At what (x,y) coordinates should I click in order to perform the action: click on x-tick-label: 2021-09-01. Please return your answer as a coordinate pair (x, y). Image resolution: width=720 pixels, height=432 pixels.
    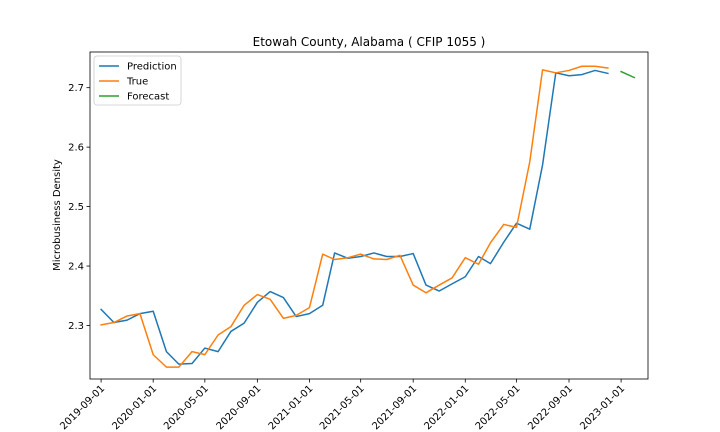
    Looking at the image, I should click on (394, 407).